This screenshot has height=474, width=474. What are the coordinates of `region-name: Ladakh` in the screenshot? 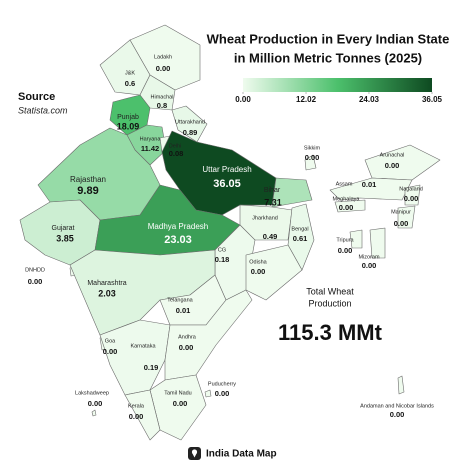 It's located at (163, 57).